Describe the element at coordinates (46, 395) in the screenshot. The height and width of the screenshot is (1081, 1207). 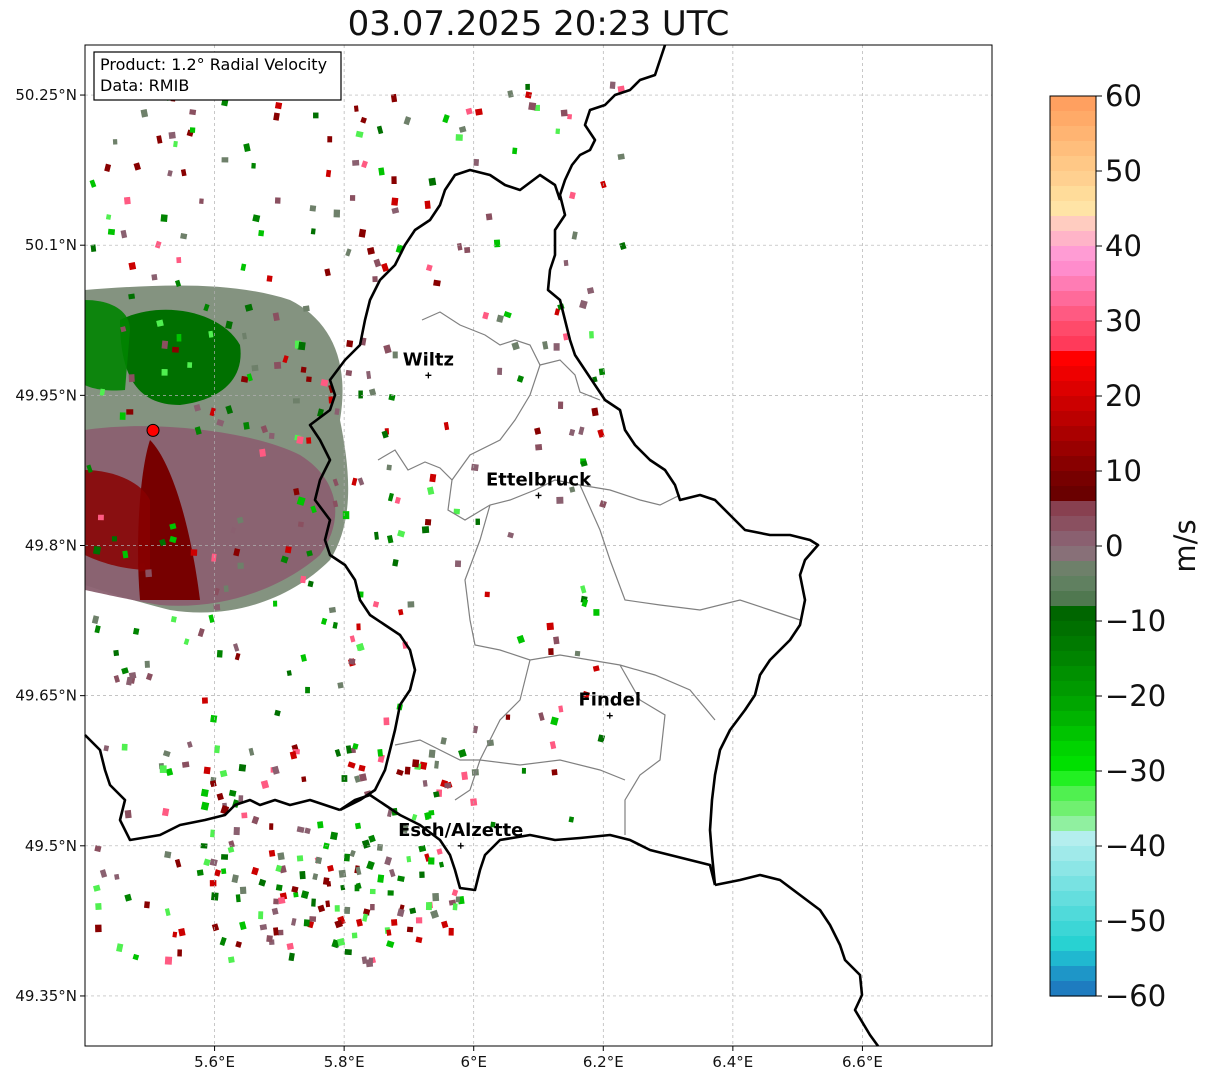
I see `lat-label: 49.95°N` at that location.